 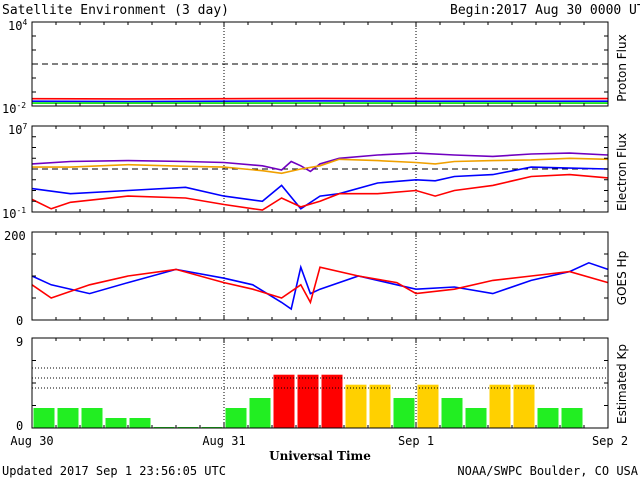 What do you see at coordinates (622, 172) in the screenshot?
I see `electron-flux-ylabel: Electron Flux` at bounding box center [622, 172].